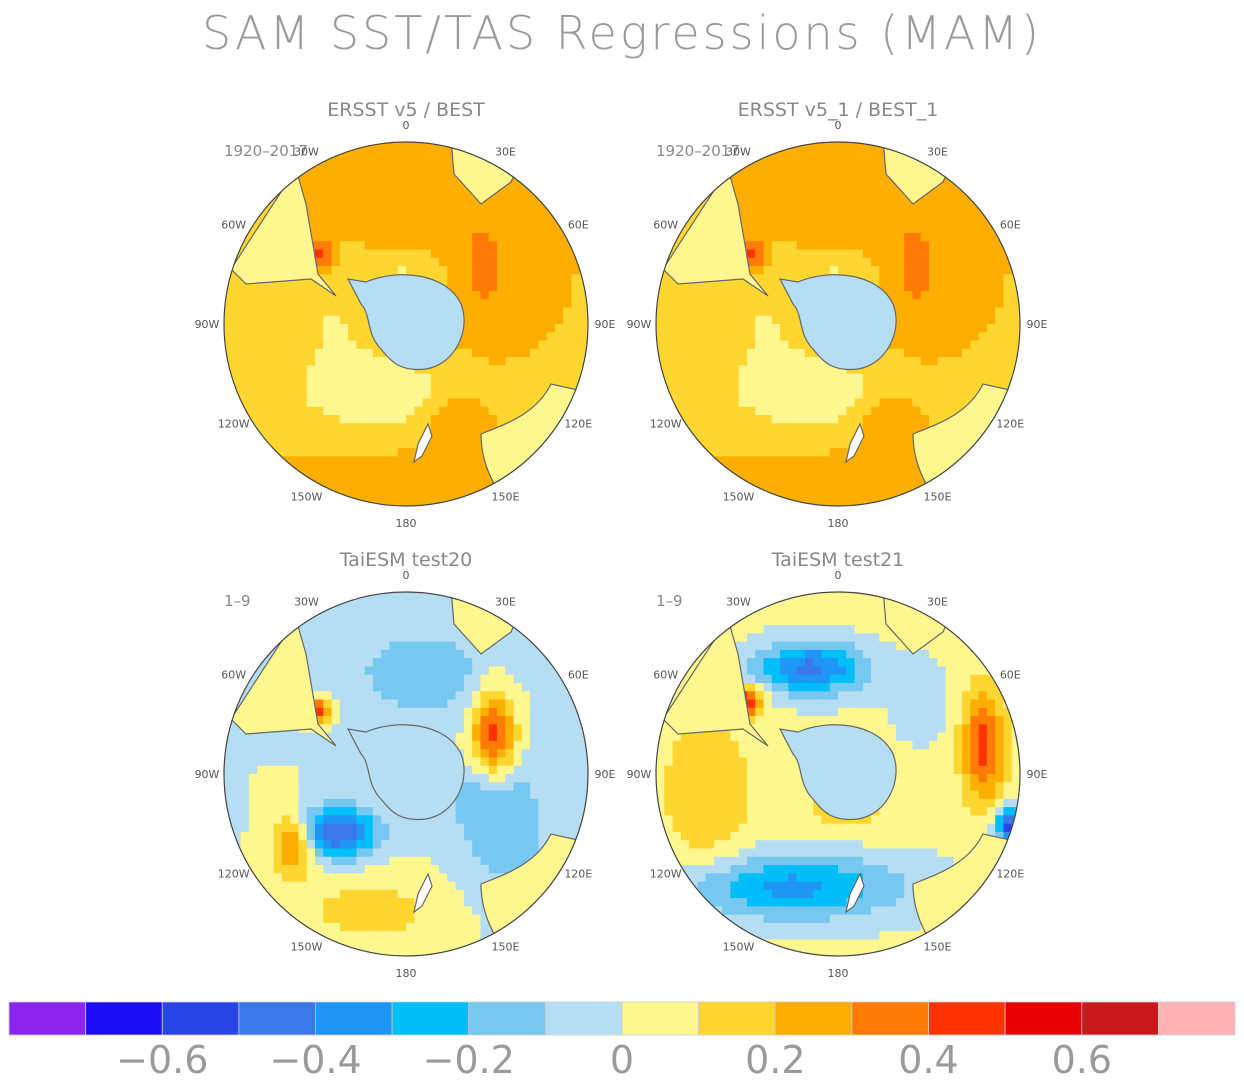 This screenshot has width=1244, height=1082. Describe the element at coordinates (578, 424) in the screenshot. I see `longitude-label: 120E` at that location.